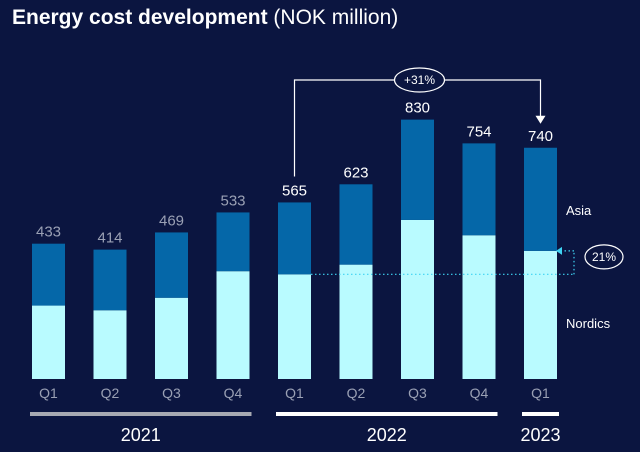 This screenshot has width=640, height=452. Describe the element at coordinates (110, 393) in the screenshot. I see `x-tick-label-1: Q2` at that location.